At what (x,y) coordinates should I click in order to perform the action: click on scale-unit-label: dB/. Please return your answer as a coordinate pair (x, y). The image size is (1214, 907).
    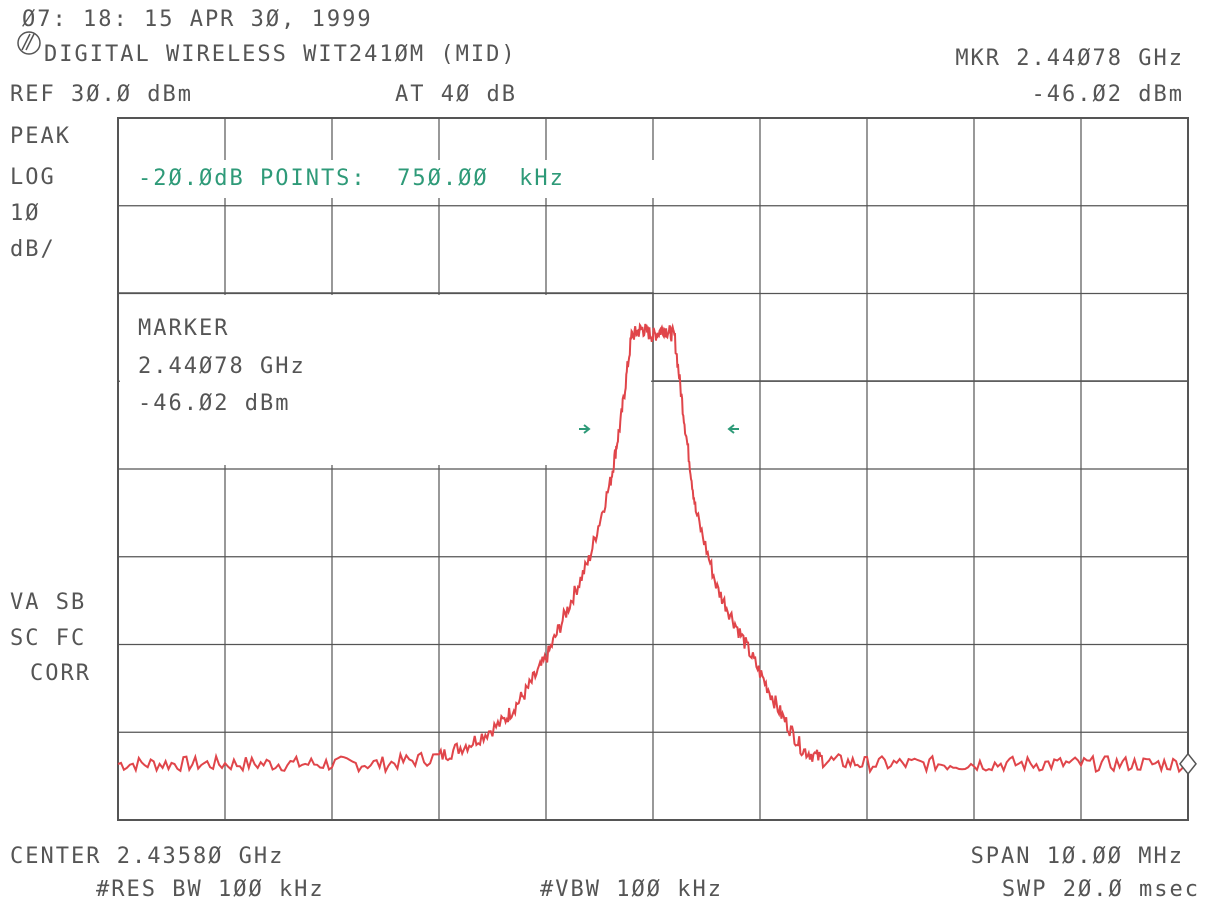
    Looking at the image, I should click on (33, 249).